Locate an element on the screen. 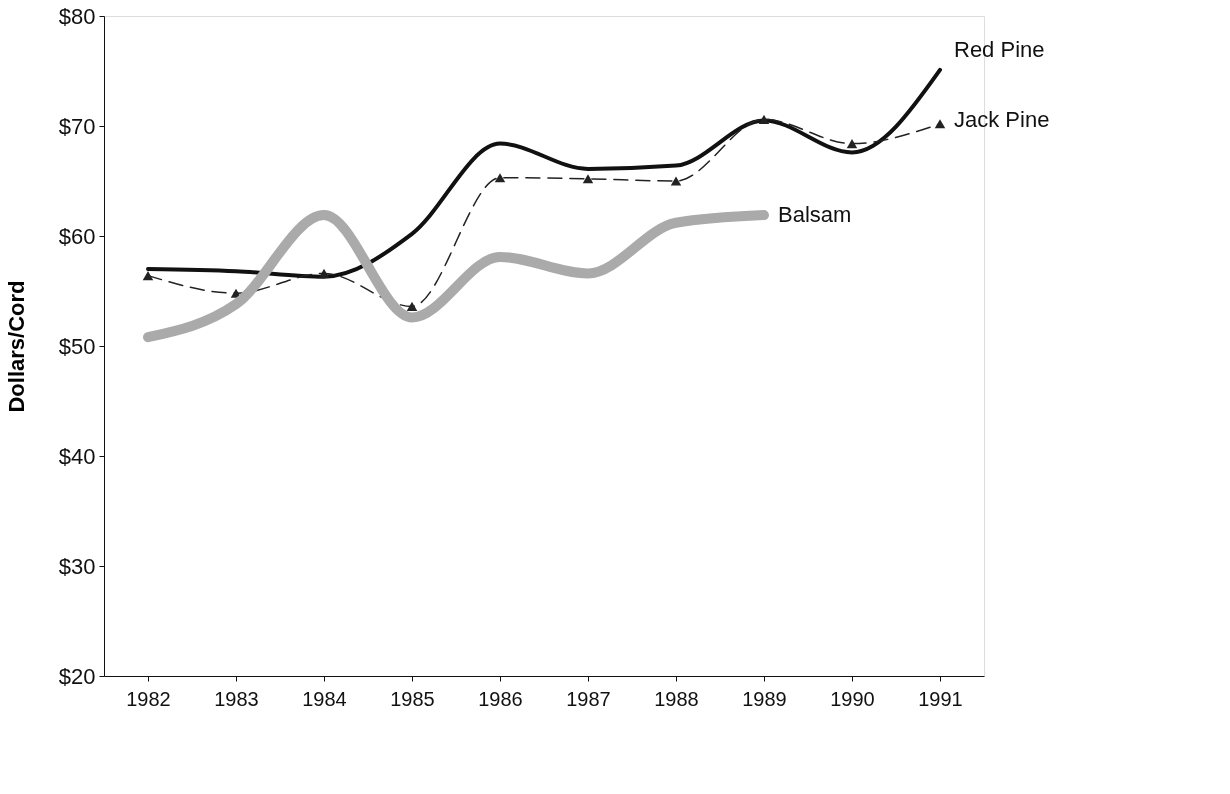 The image size is (1230, 794). x-tick-label: 1989 is located at coordinates (764, 698).